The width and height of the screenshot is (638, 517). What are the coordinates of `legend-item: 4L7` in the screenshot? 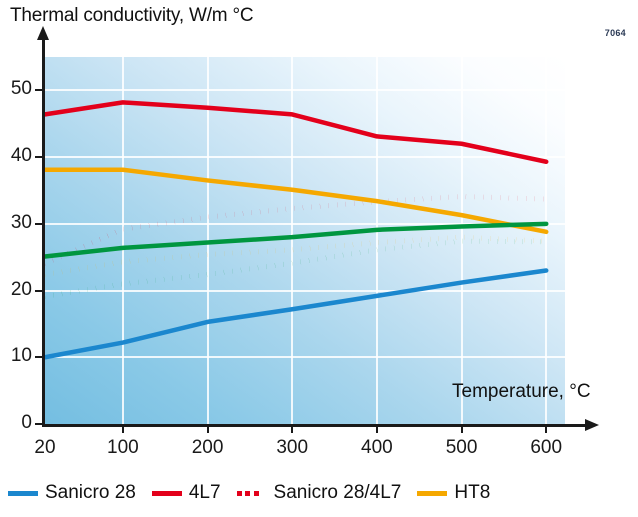 It's located at (186, 493).